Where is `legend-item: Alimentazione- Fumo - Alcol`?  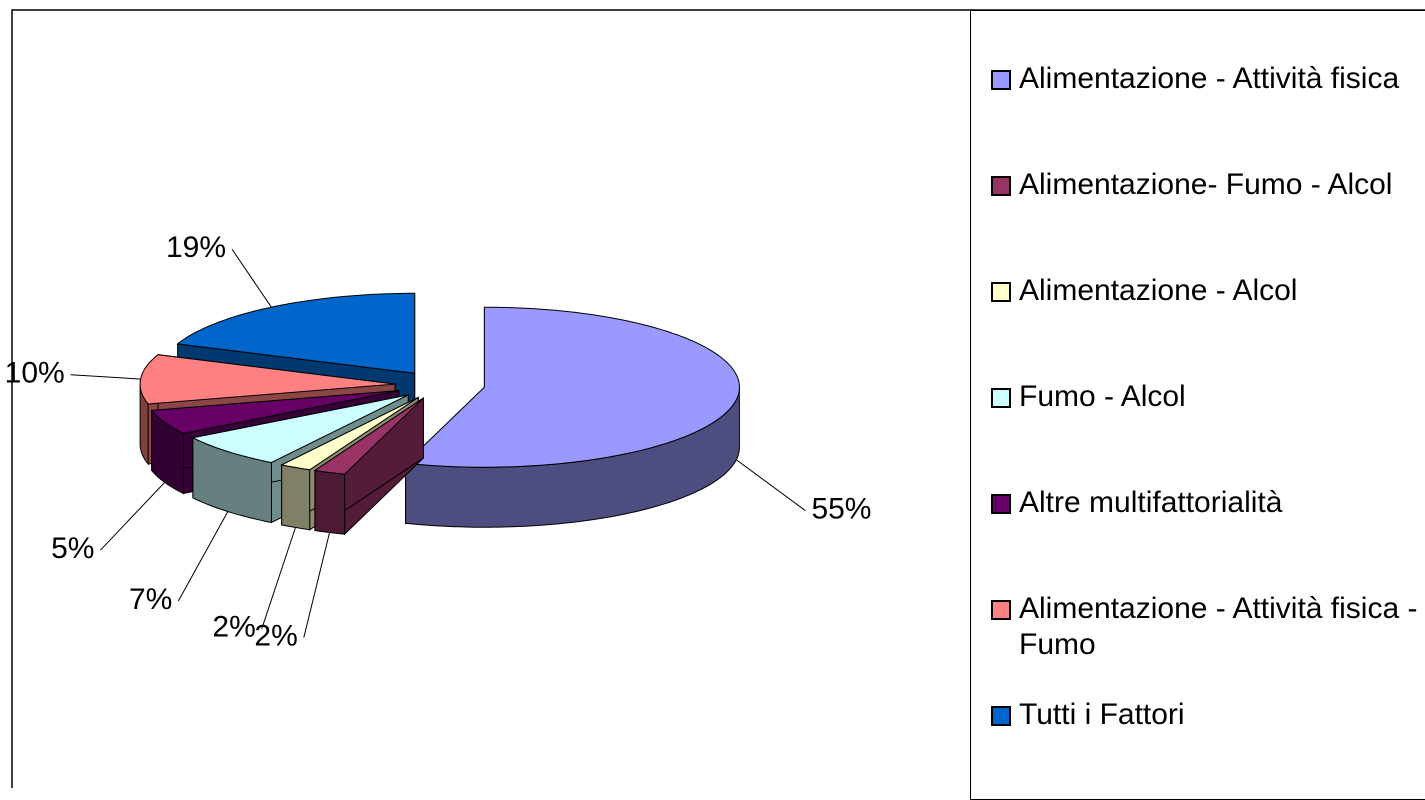 legend-item: Alimentazione- Fumo - Alcol is located at coordinates (1208, 185).